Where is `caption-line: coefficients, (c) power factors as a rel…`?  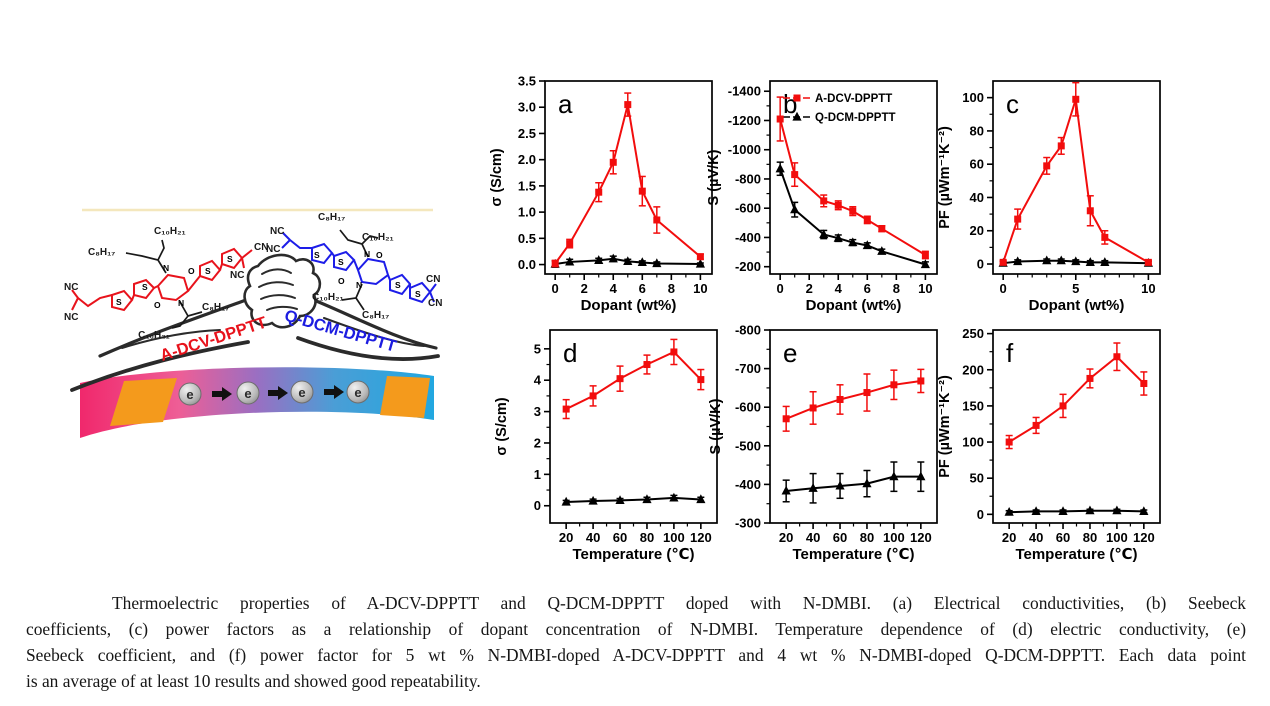
caption-line: coefficients, (c) power factors as a rel… is located at coordinates (636, 628).